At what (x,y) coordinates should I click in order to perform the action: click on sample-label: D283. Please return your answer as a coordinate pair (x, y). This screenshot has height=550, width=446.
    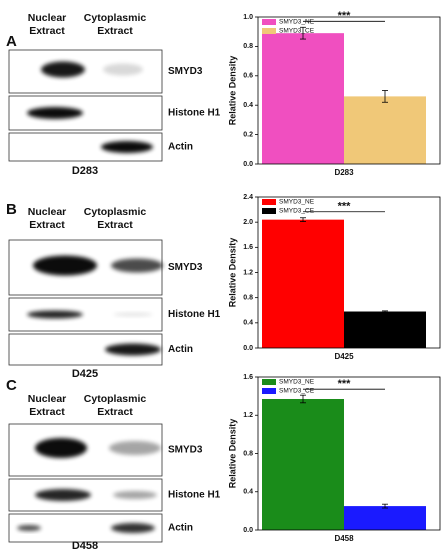
    Looking at the image, I should click on (85, 171).